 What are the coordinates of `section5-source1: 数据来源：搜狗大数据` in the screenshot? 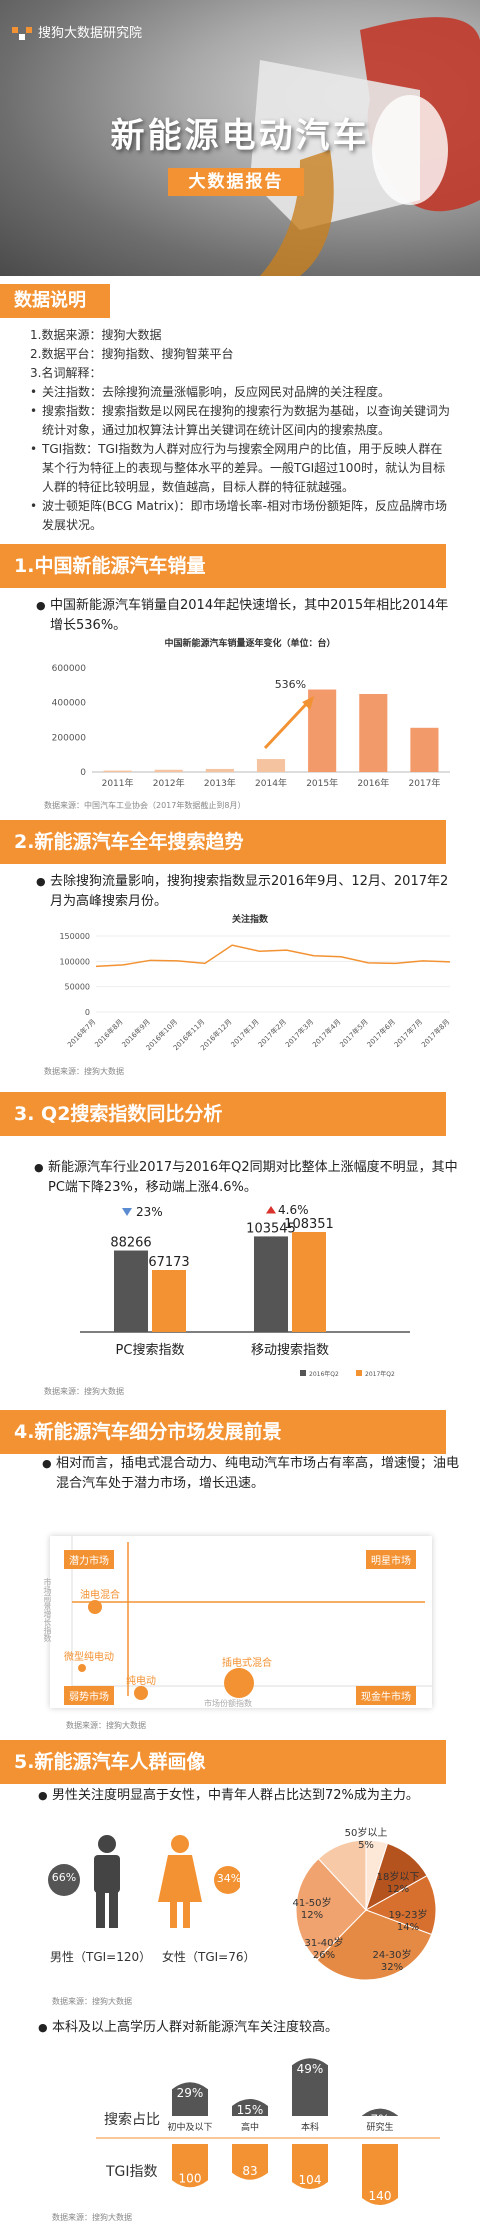 It's located at (92, 2001).